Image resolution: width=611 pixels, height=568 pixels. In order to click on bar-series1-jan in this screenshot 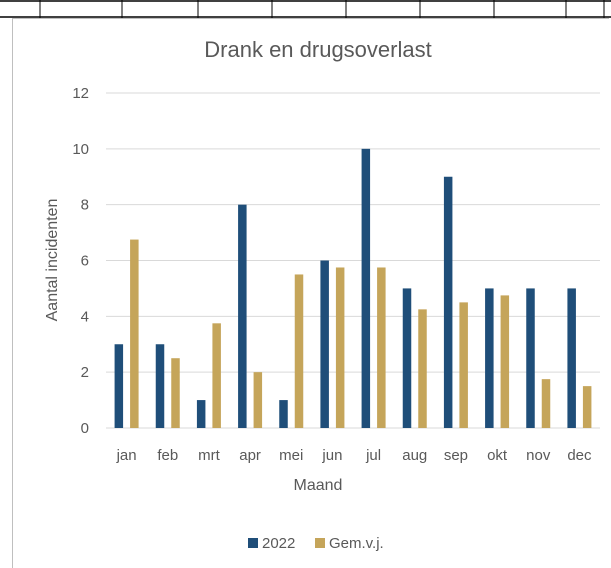, I will do `click(119, 386)`.